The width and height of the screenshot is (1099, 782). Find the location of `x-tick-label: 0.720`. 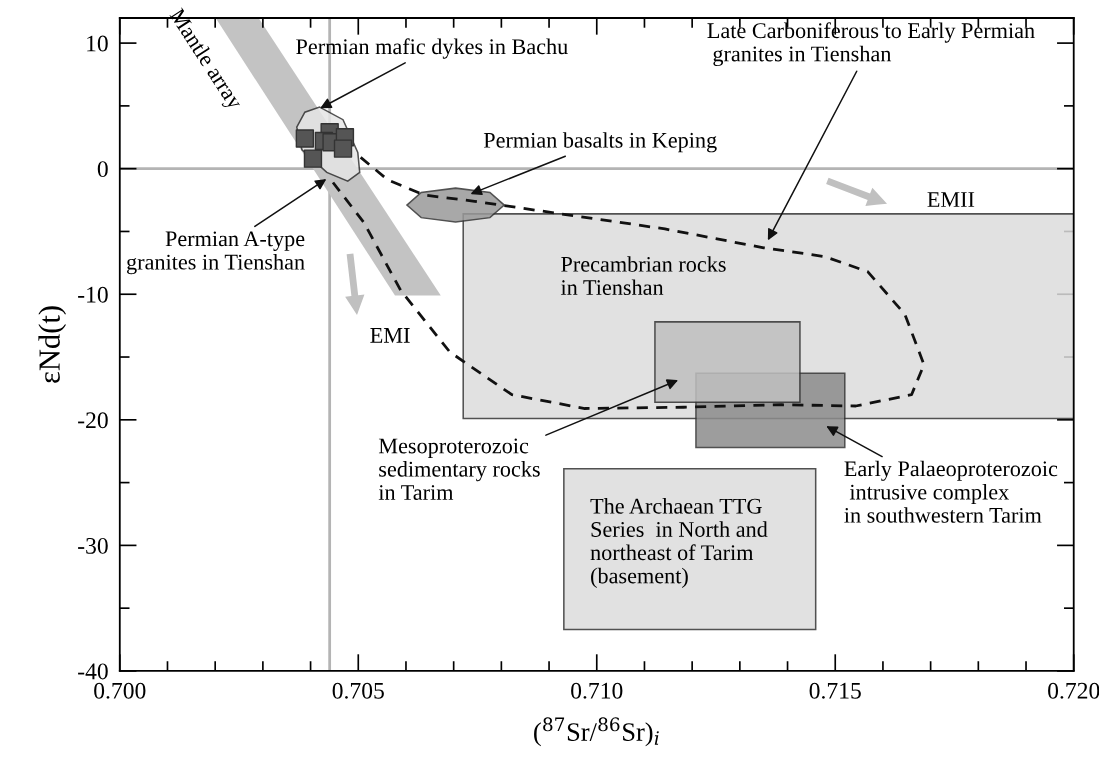

x-tick-label: 0.720 is located at coordinates (1073, 690).